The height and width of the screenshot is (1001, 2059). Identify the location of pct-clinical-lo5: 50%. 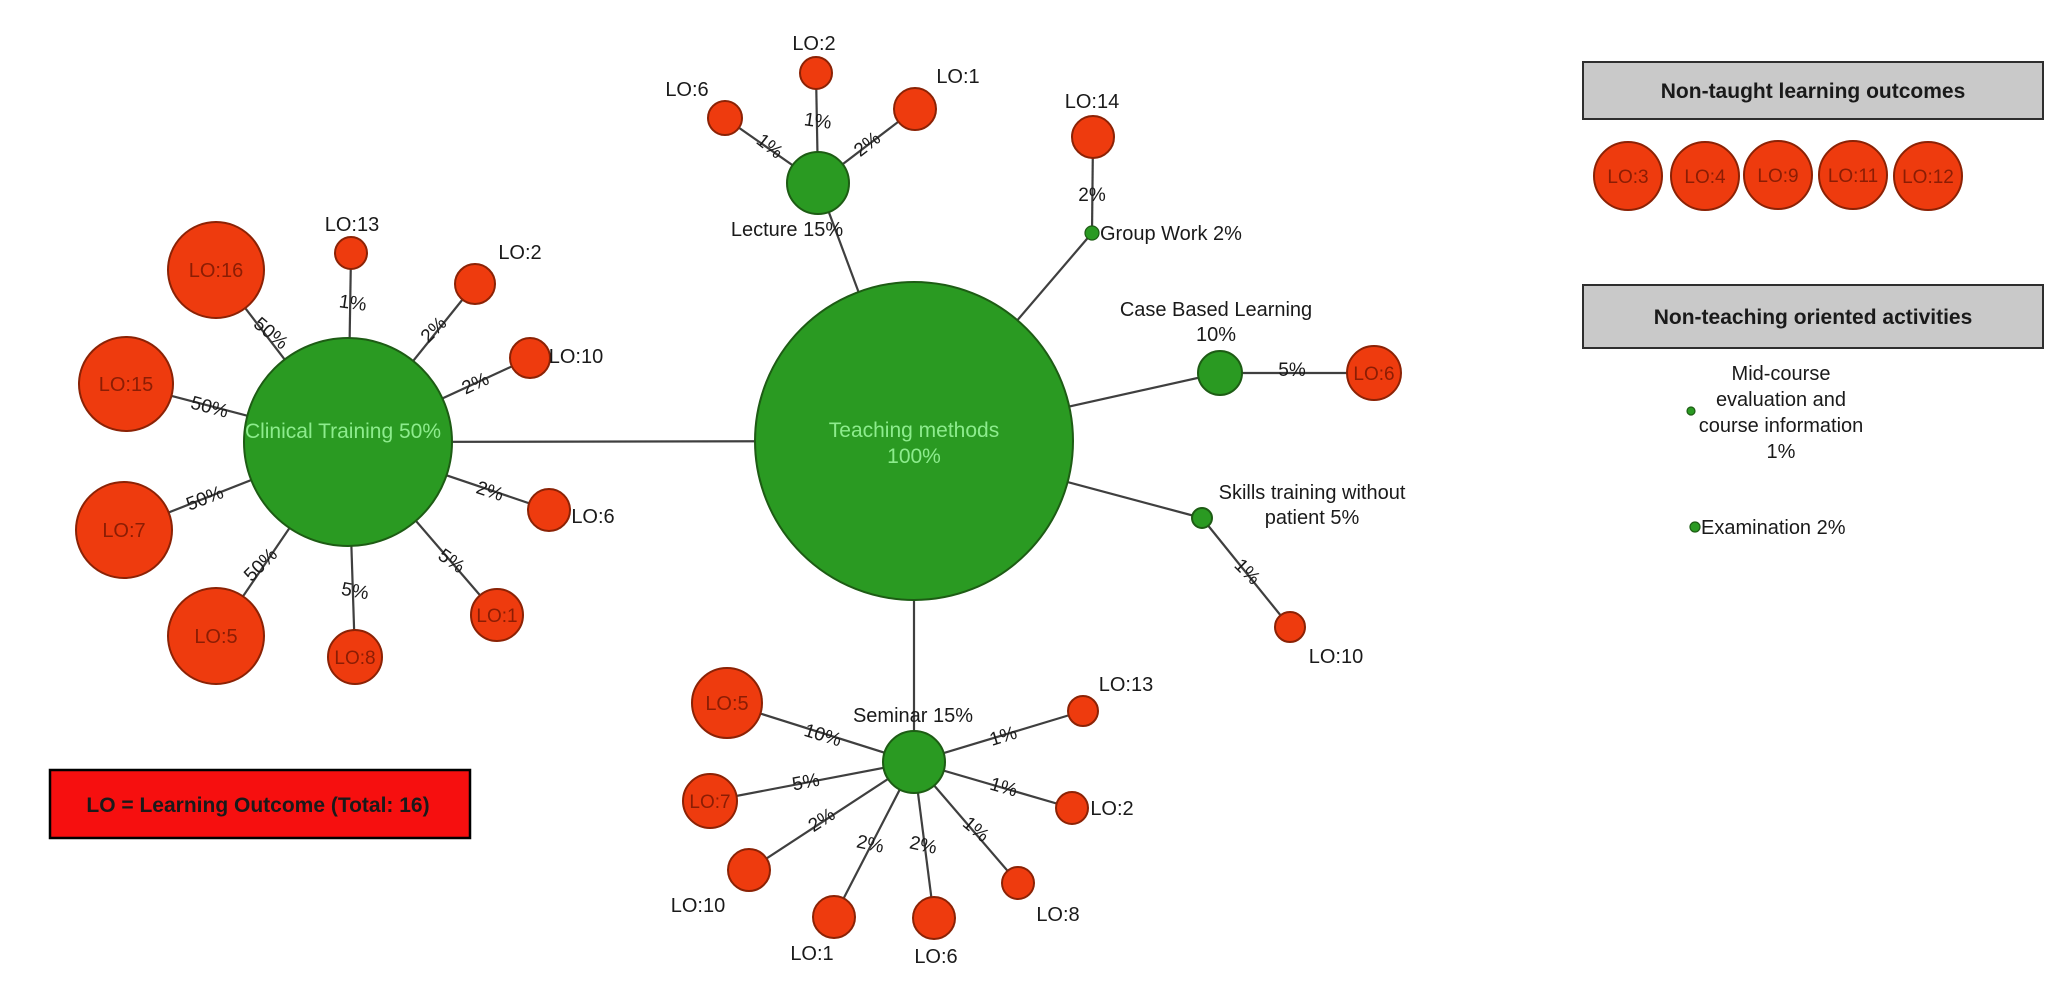
(261, 565).